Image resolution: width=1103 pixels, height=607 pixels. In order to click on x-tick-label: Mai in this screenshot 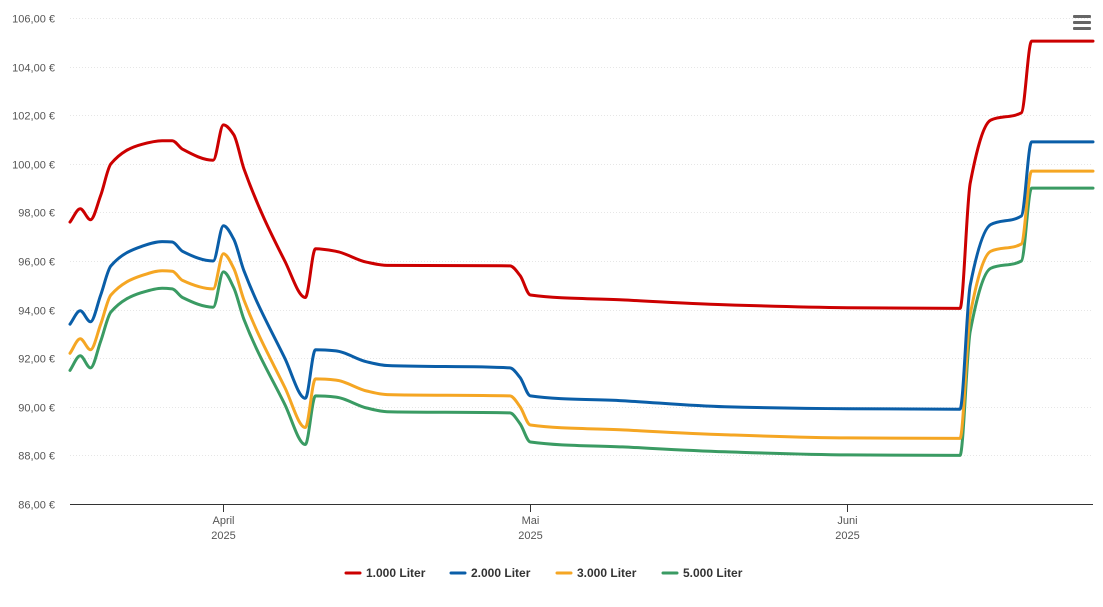, I will do `click(531, 521)`.